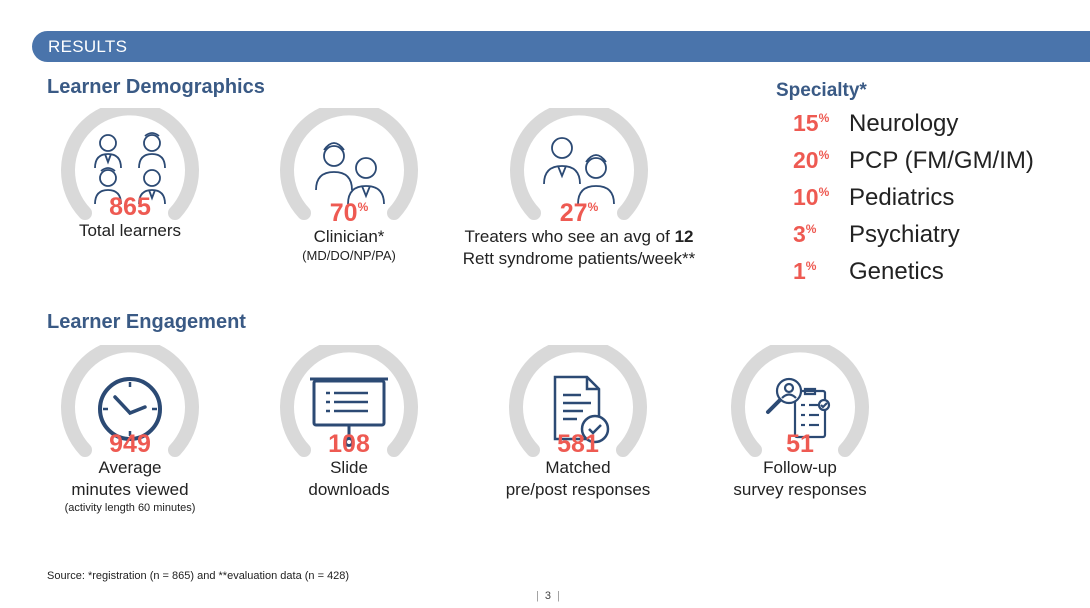 This screenshot has width=1090, height=608. What do you see at coordinates (343, 213) in the screenshot?
I see `stat-value: 70` at bounding box center [343, 213].